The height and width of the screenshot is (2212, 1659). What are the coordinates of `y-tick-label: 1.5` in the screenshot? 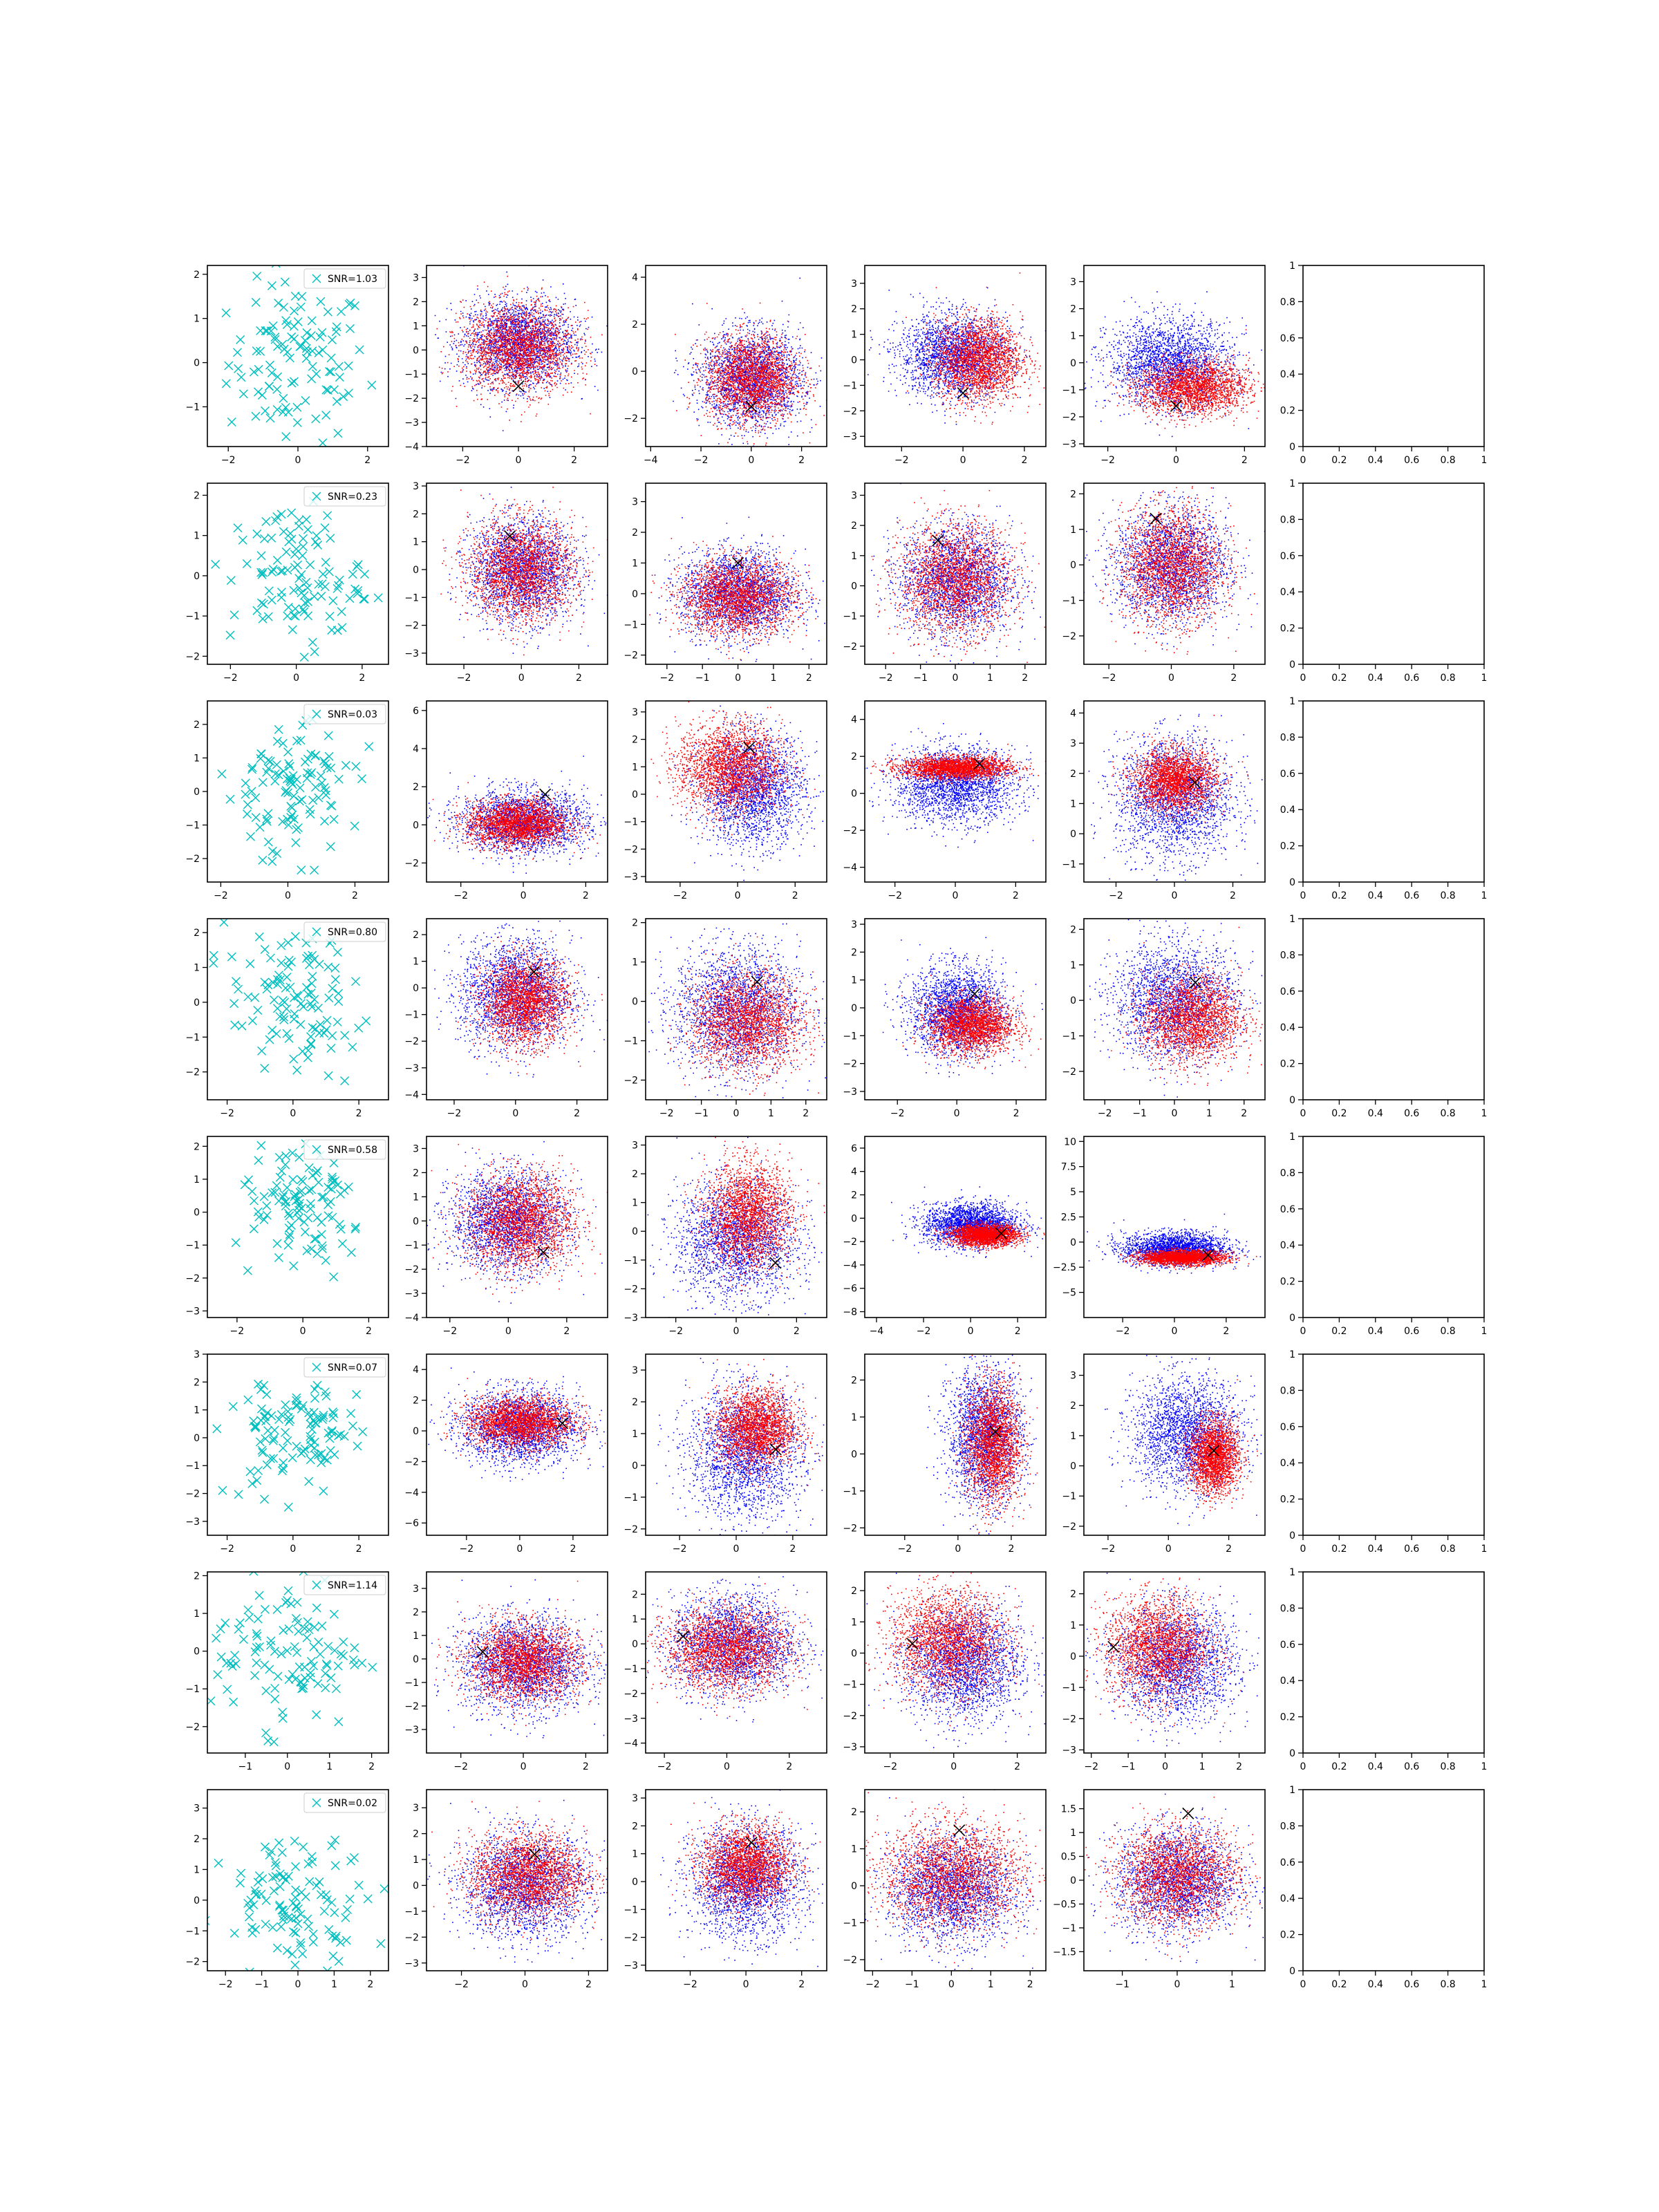 It's located at (1068, 1810).